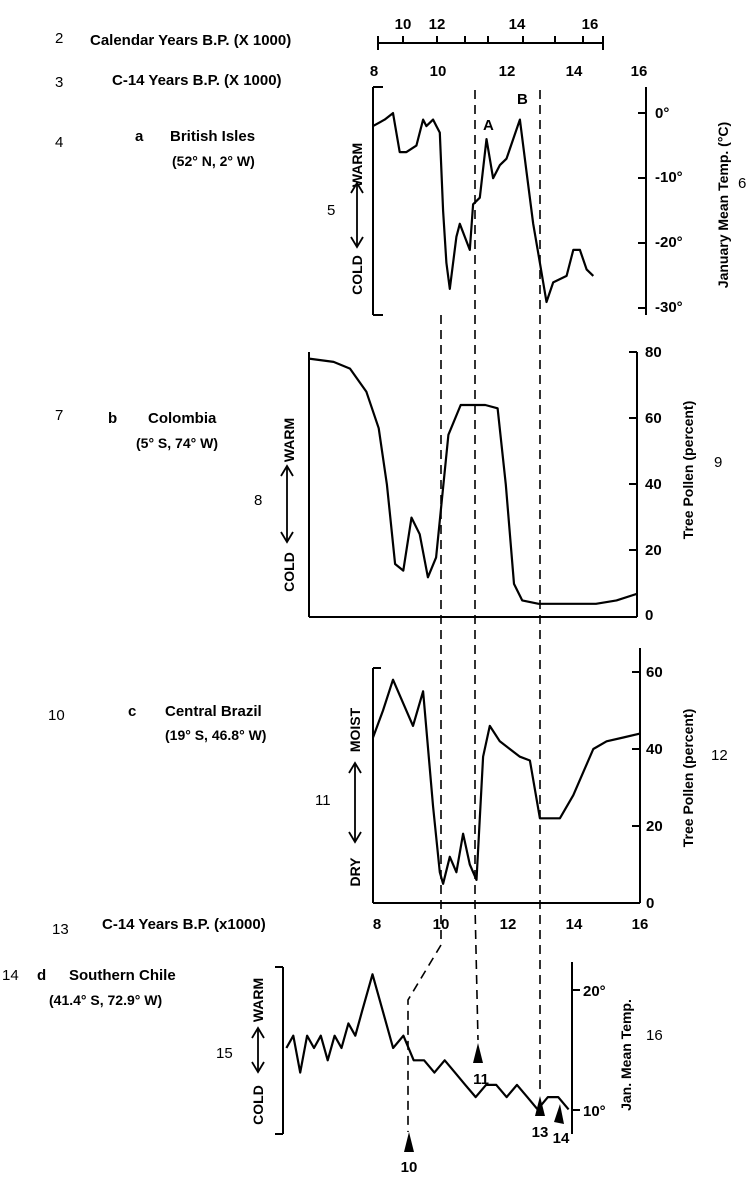  What do you see at coordinates (594, 991) in the screenshot?
I see `y-tick: 20°` at bounding box center [594, 991].